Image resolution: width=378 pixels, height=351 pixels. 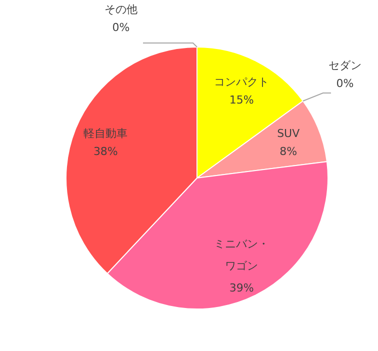 What do you see at coordinates (242, 255) in the screenshot?
I see `slice-label: ミニバン・ワゴン` at bounding box center [242, 255].